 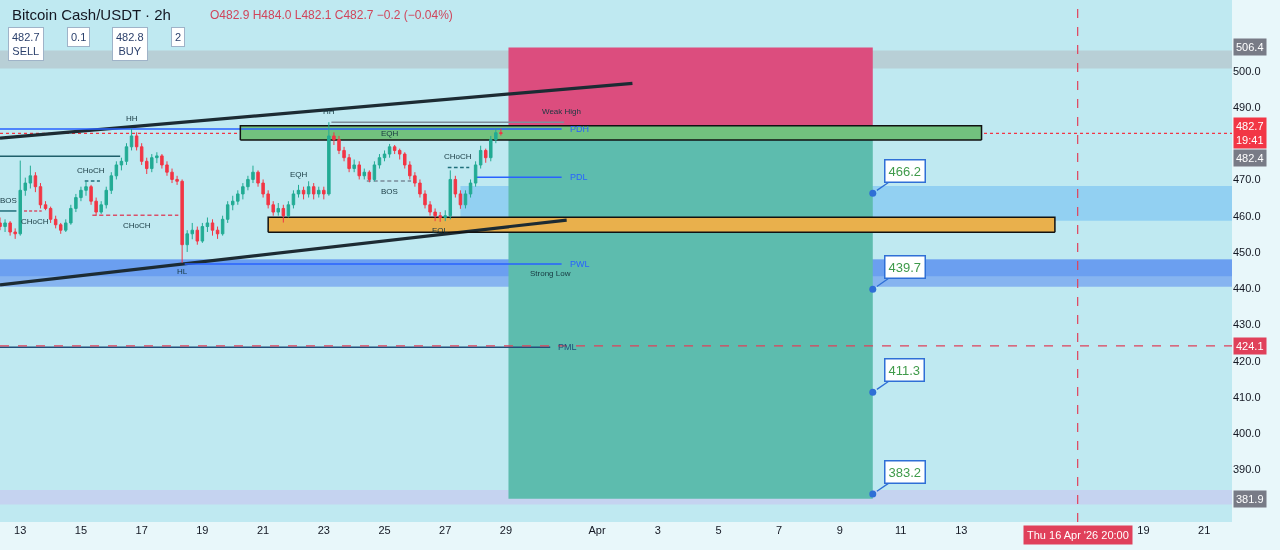 I want to click on y-tick-label: 460.0, so click(x=1247, y=215).